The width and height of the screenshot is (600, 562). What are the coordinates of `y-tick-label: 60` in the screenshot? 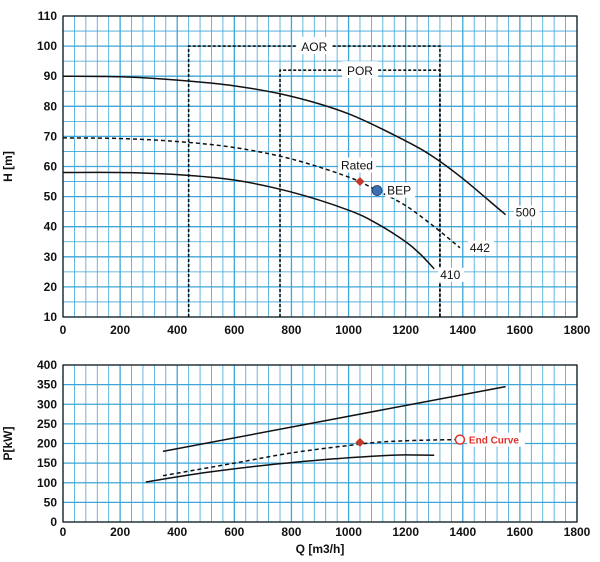 It's located at (51, 167).